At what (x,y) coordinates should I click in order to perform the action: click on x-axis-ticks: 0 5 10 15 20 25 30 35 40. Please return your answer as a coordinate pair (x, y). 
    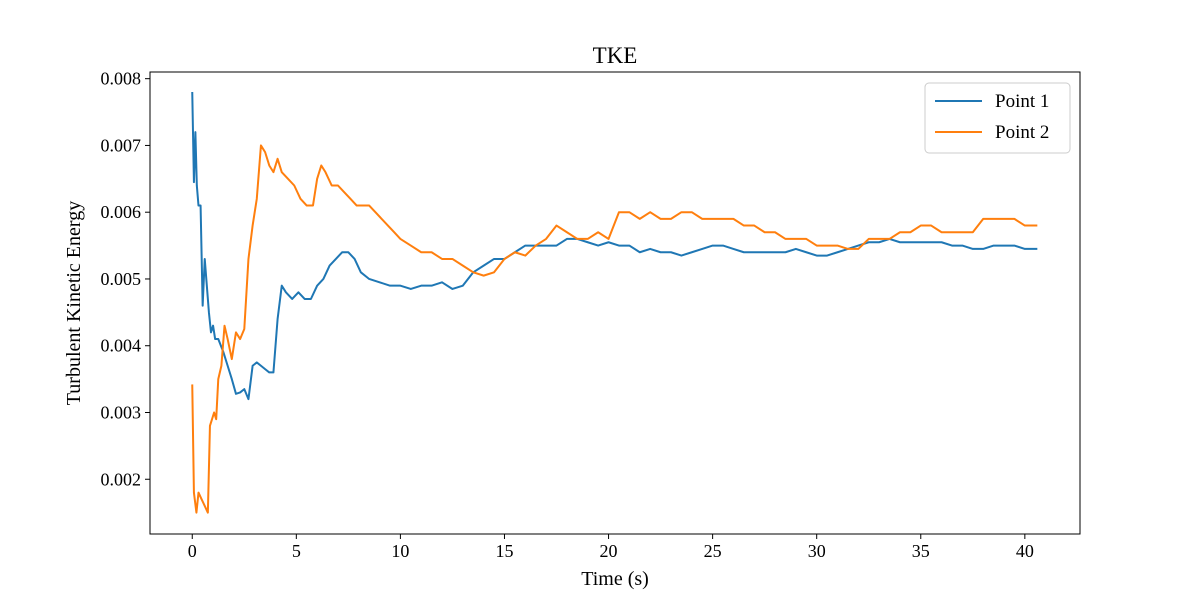
    Looking at the image, I should click on (611, 547).